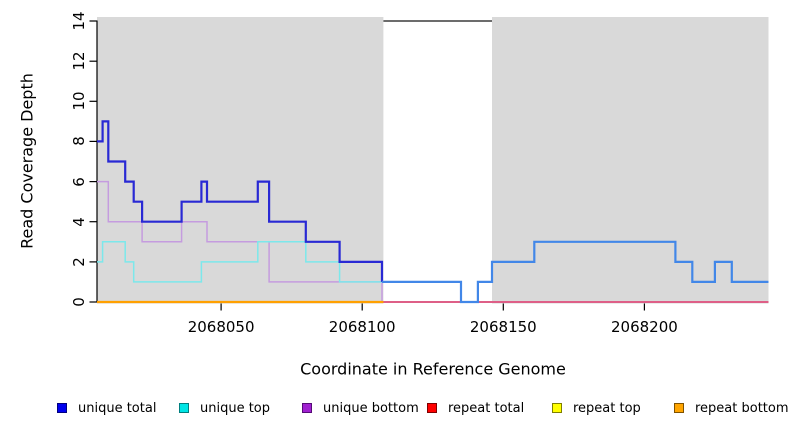 The height and width of the screenshot is (432, 792). What do you see at coordinates (557, 408) in the screenshot?
I see `legend-swatch-repeat-top` at bounding box center [557, 408].